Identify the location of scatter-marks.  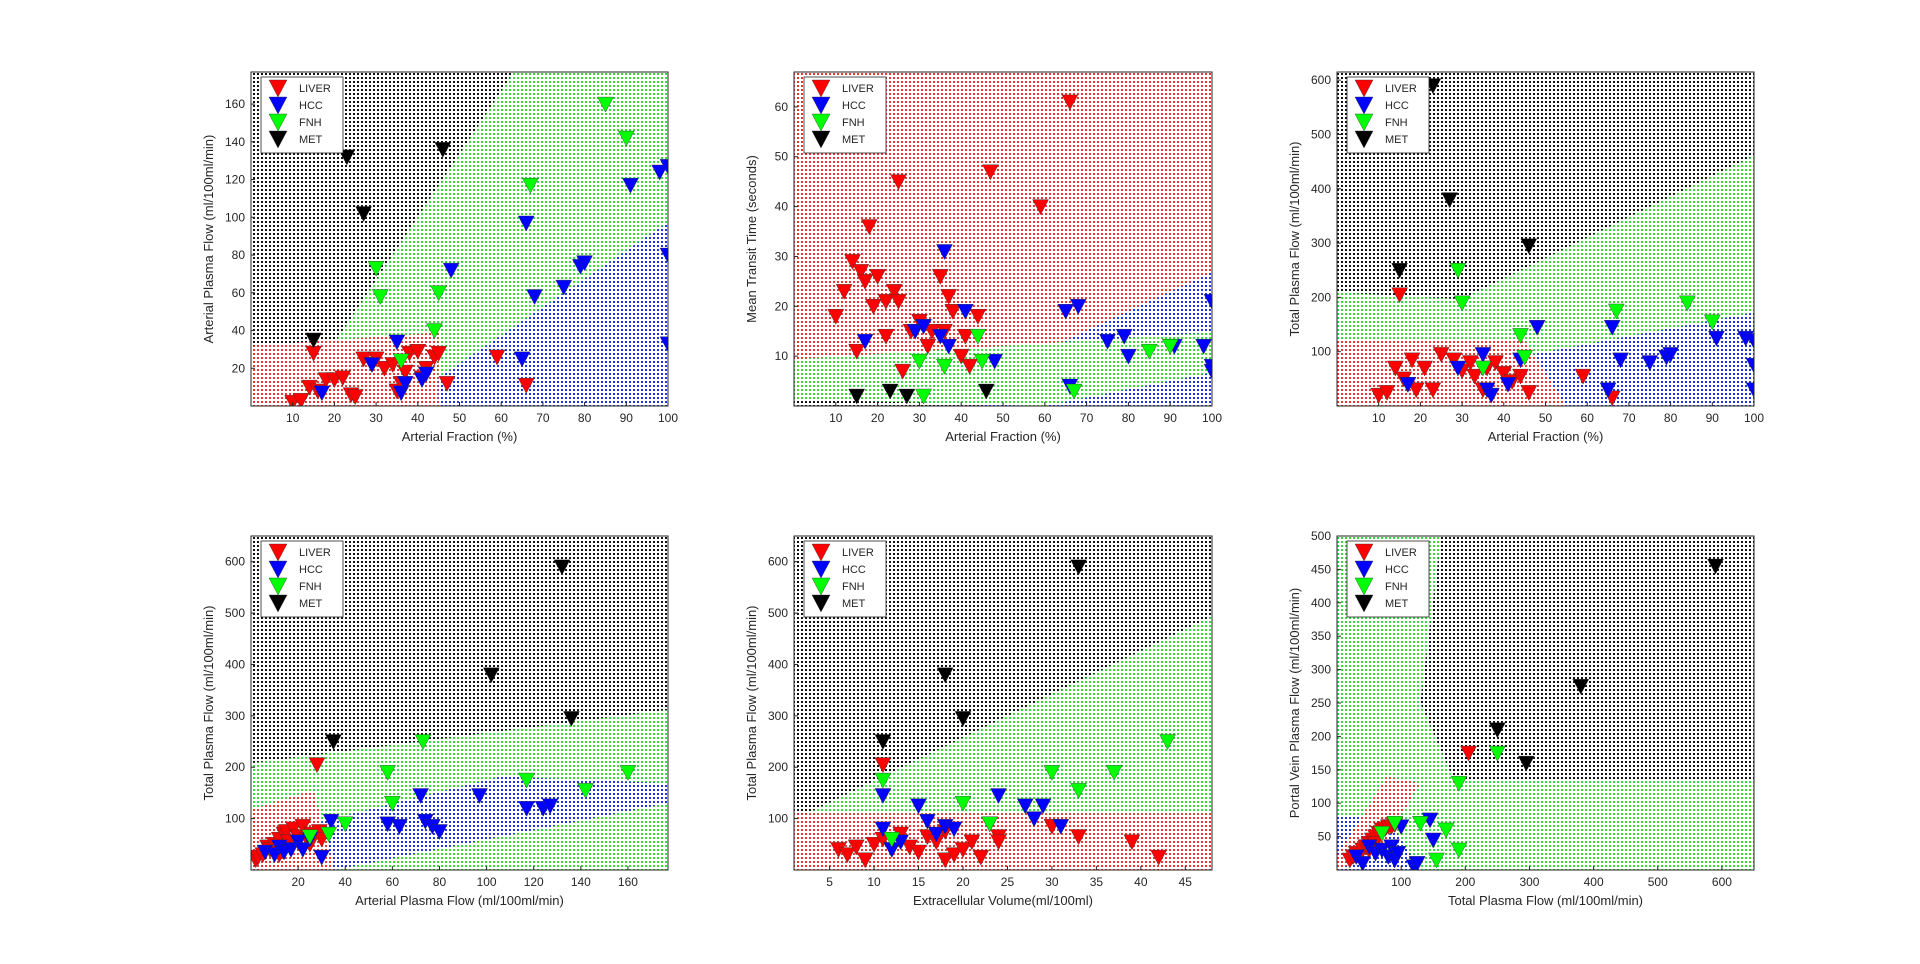
(444, 714).